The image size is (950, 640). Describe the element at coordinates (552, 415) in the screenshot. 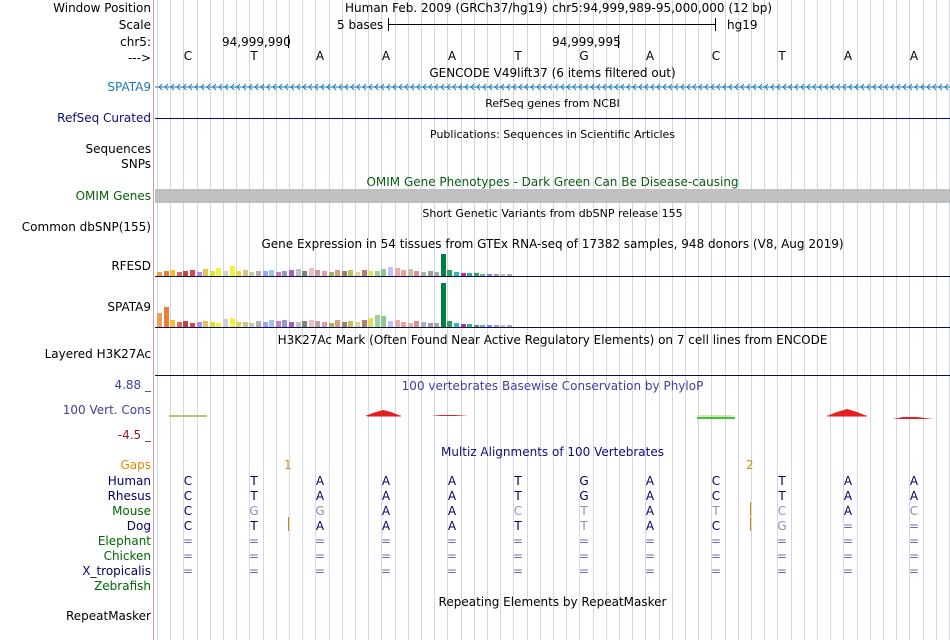

I see `phylop-conservation-plot` at that location.